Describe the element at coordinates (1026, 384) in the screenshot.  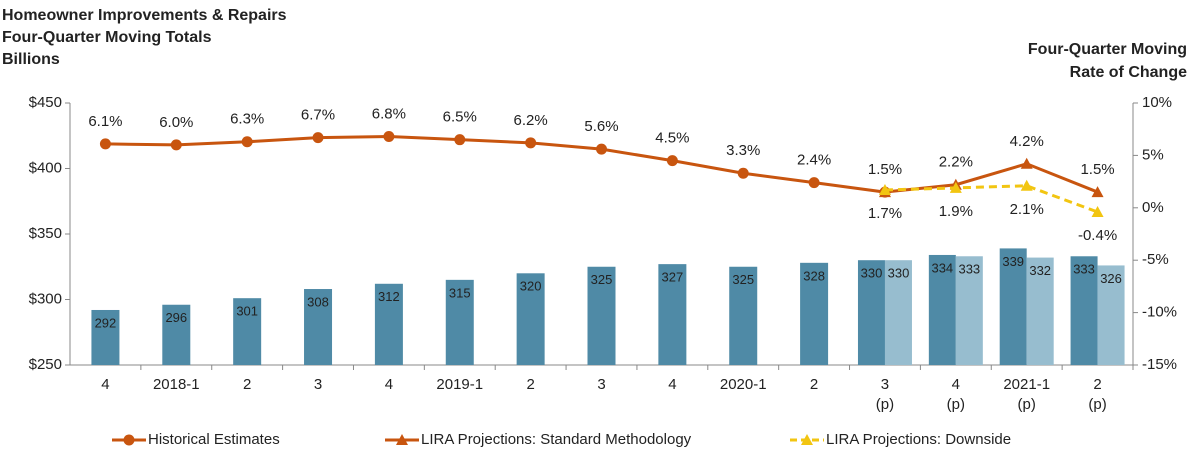
I see `x-tick-label: 2021-1` at that location.